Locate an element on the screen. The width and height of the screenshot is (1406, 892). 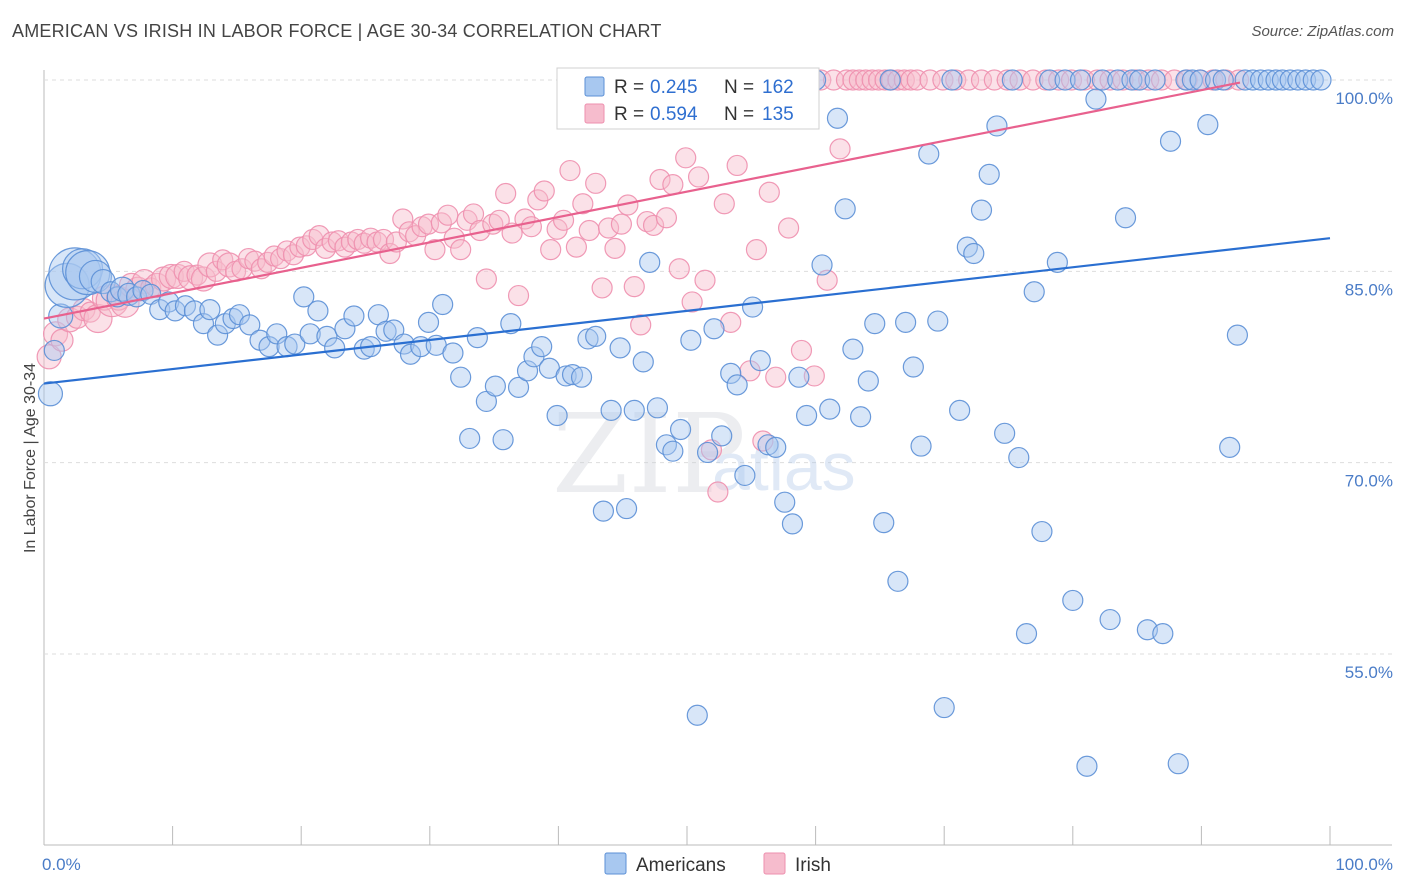
y-tick-labels: 55.0% 70.0% 85.0% 100.0% is located at coordinates (1364, 385).